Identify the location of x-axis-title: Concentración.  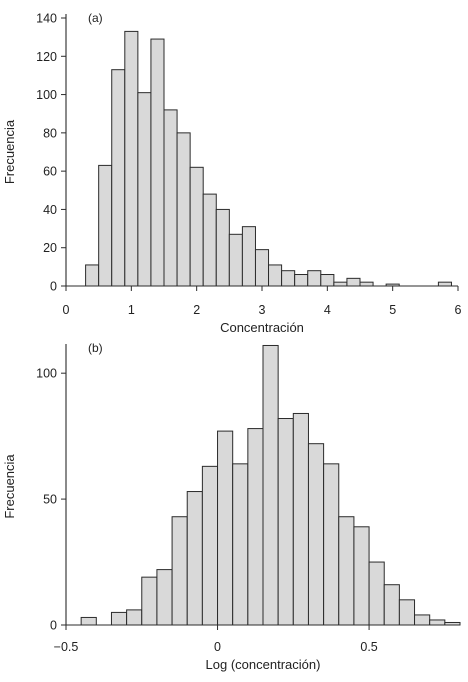
(262, 327).